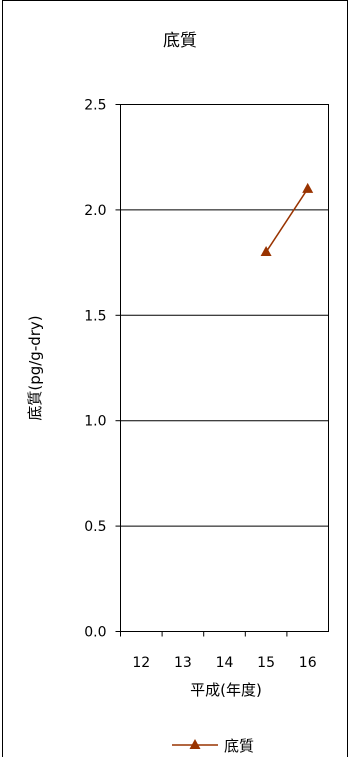 The height and width of the screenshot is (761, 352). I want to click on x-axis-label: 平成(年度), so click(226, 690).